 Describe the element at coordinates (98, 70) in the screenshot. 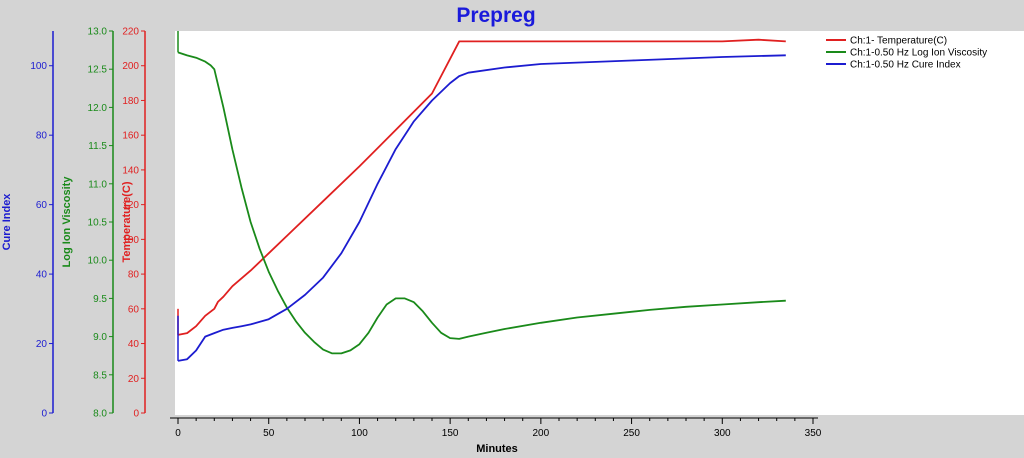

I see `viscosity-tick-label: 12.5` at that location.